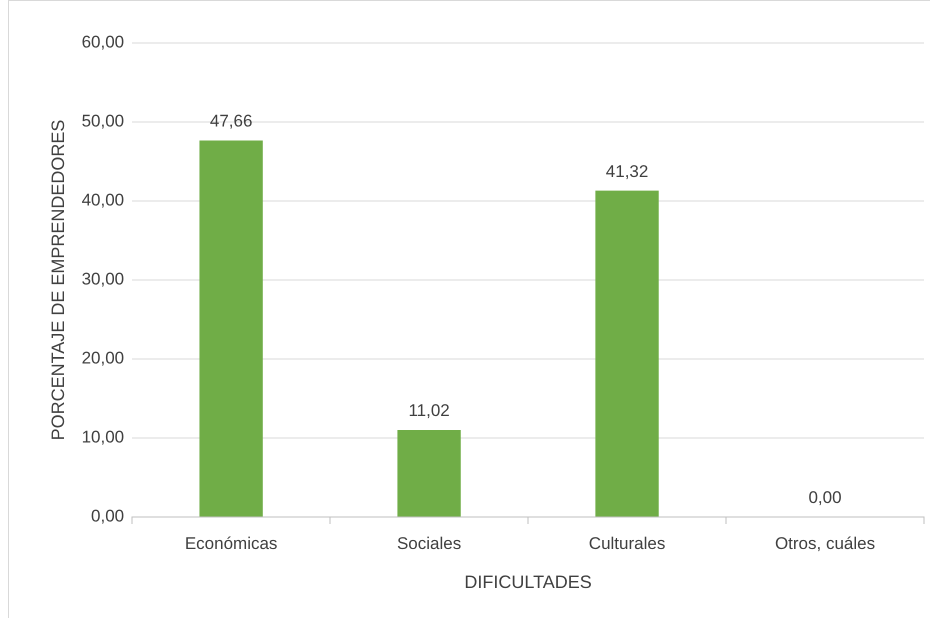  Describe the element at coordinates (103, 42) in the screenshot. I see `y-tick-label: 60,00` at that location.